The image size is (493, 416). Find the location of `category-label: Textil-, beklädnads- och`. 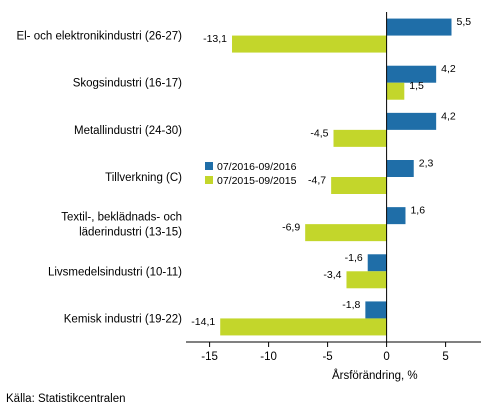

category-label: Textil-, beklädnads- och is located at coordinates (121, 218).